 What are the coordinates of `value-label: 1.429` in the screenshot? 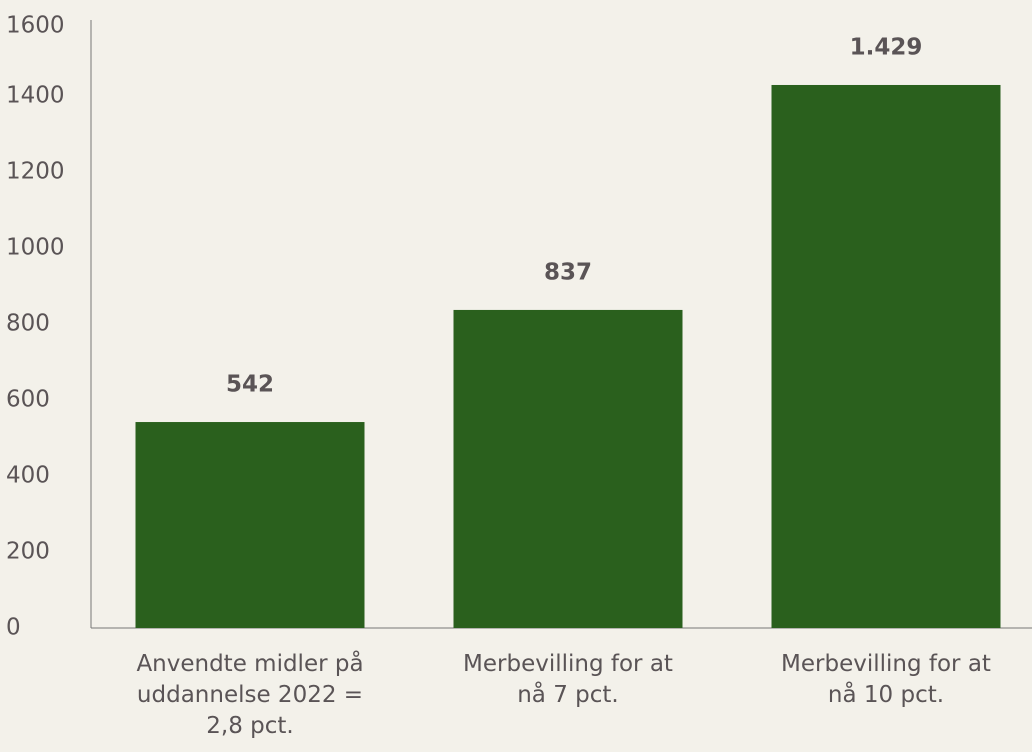 It's located at (886, 47).